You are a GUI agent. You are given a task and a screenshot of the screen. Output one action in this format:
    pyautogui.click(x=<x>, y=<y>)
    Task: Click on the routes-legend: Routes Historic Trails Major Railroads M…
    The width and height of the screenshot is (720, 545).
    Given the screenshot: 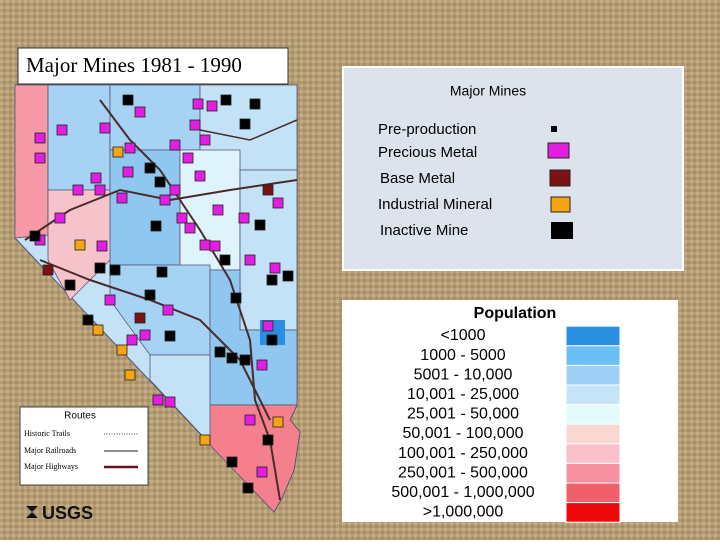 What is the action you would take?
    pyautogui.click(x=84, y=446)
    